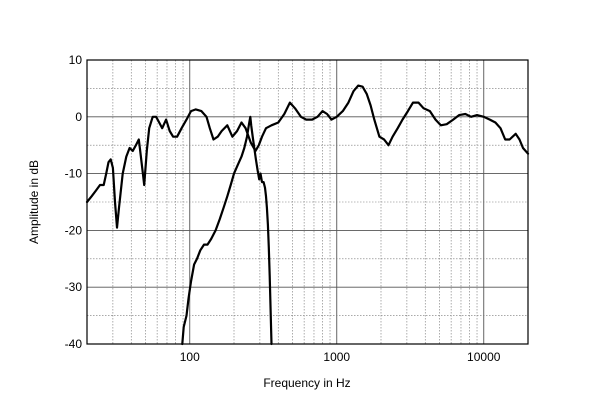 Image resolution: width=600 pixels, height=407 pixels. What do you see at coordinates (76, 60) in the screenshot?
I see `y-tick-label: 10` at bounding box center [76, 60].